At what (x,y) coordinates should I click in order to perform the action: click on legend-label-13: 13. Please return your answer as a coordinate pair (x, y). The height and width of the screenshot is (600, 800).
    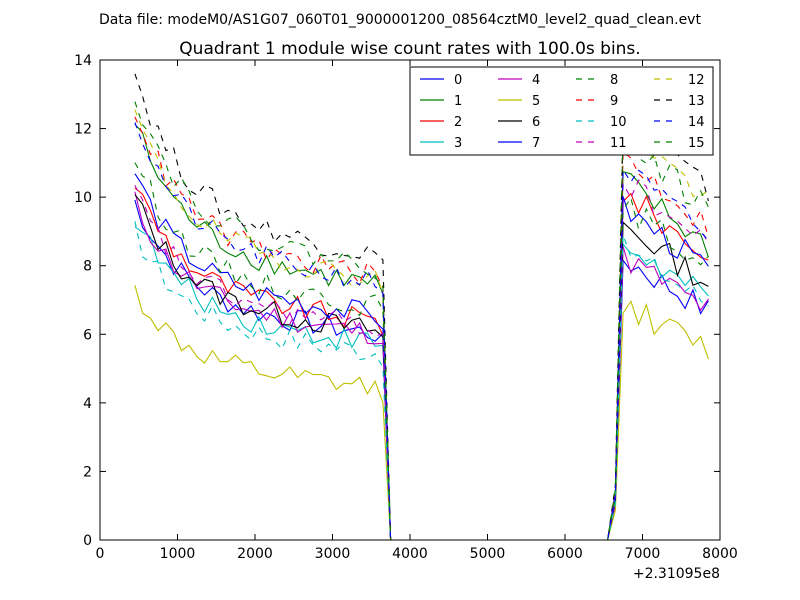
    Looking at the image, I should click on (696, 101).